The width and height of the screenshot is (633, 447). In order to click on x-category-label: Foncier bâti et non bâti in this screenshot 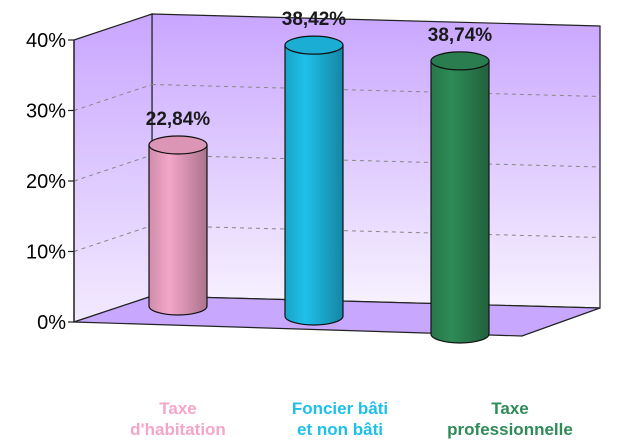, I will do `click(340, 419)`.